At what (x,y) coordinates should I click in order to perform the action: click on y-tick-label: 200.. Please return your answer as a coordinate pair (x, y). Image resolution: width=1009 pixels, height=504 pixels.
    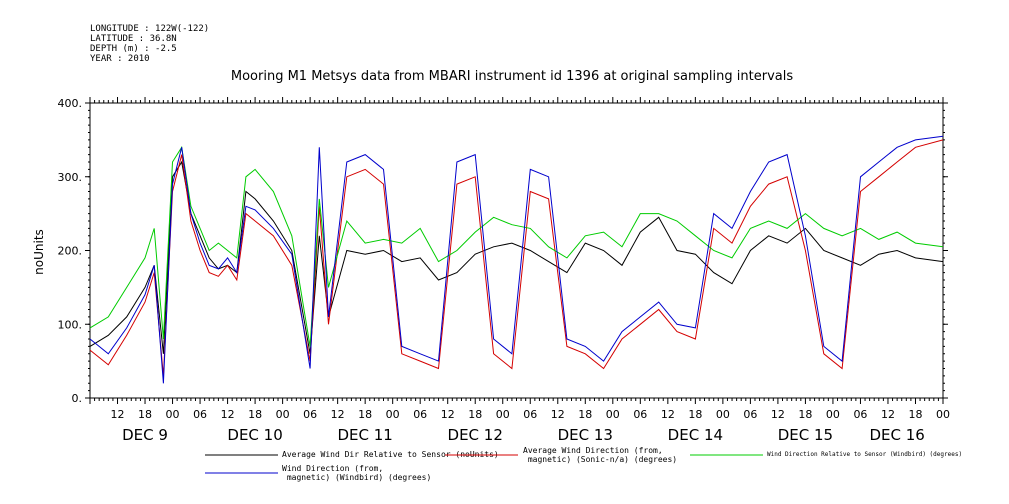
    Looking at the image, I should click on (70, 251).